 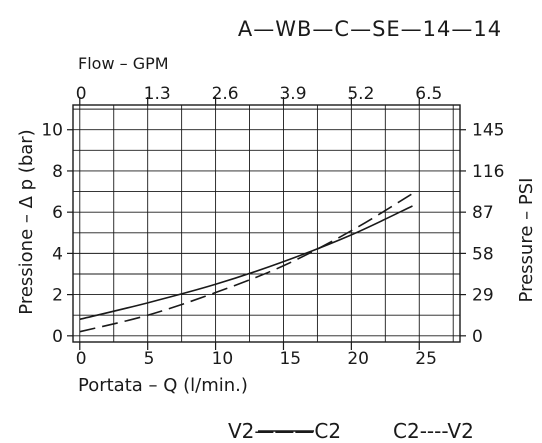 What do you see at coordinates (433, 431) in the screenshot?
I see `legend-dashed-label: C2----V2` at bounding box center [433, 431].